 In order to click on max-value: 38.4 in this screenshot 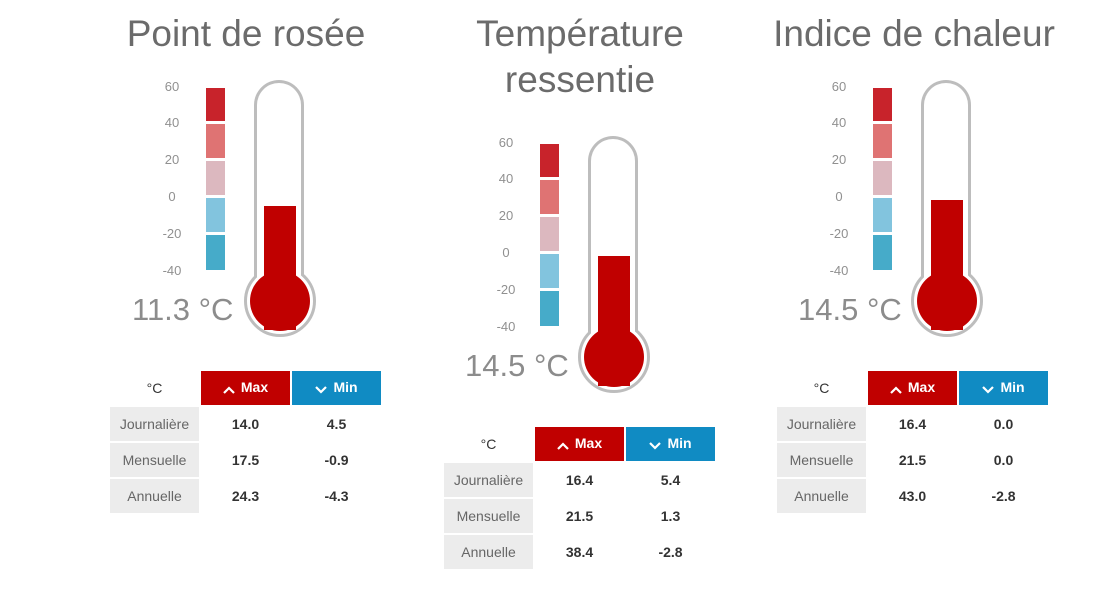, I will do `click(579, 552)`.